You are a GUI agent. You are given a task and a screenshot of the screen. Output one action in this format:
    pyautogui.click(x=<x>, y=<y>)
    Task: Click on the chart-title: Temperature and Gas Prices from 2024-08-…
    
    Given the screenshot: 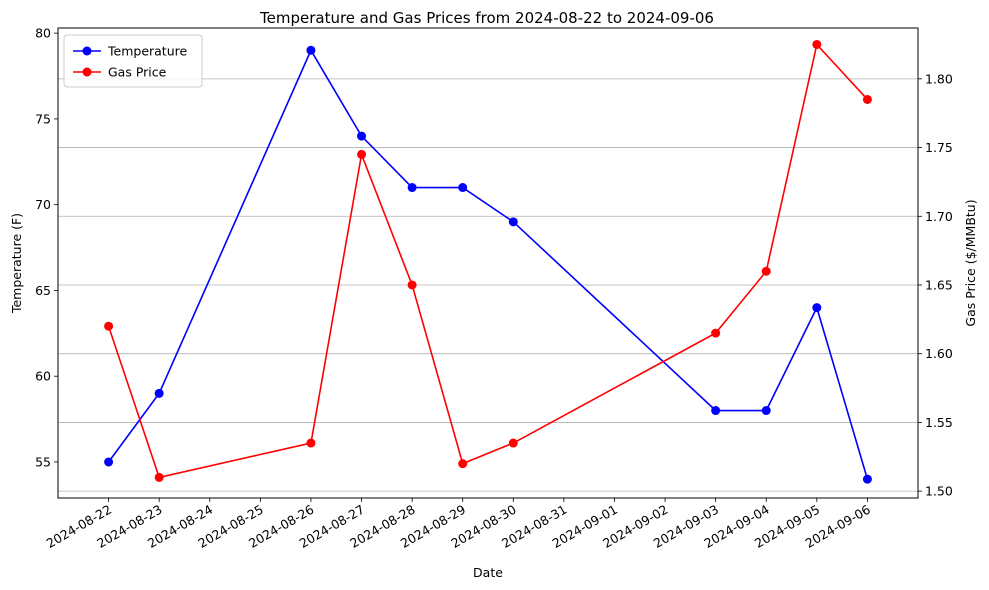 What is the action you would take?
    pyautogui.click(x=486, y=18)
    